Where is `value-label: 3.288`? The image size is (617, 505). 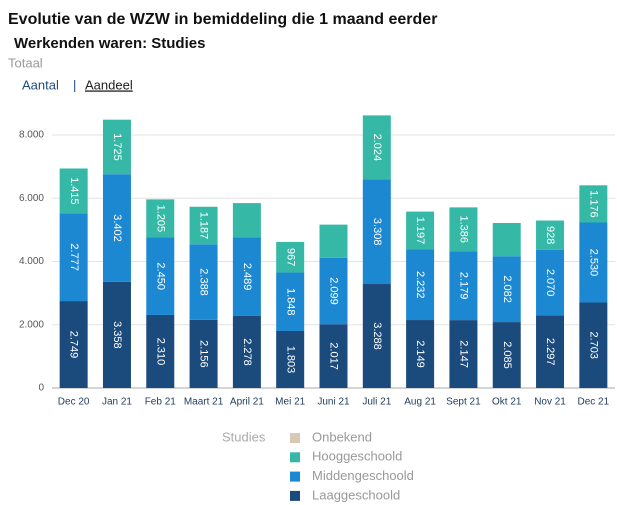 value-label: 3.288 is located at coordinates (377, 336).